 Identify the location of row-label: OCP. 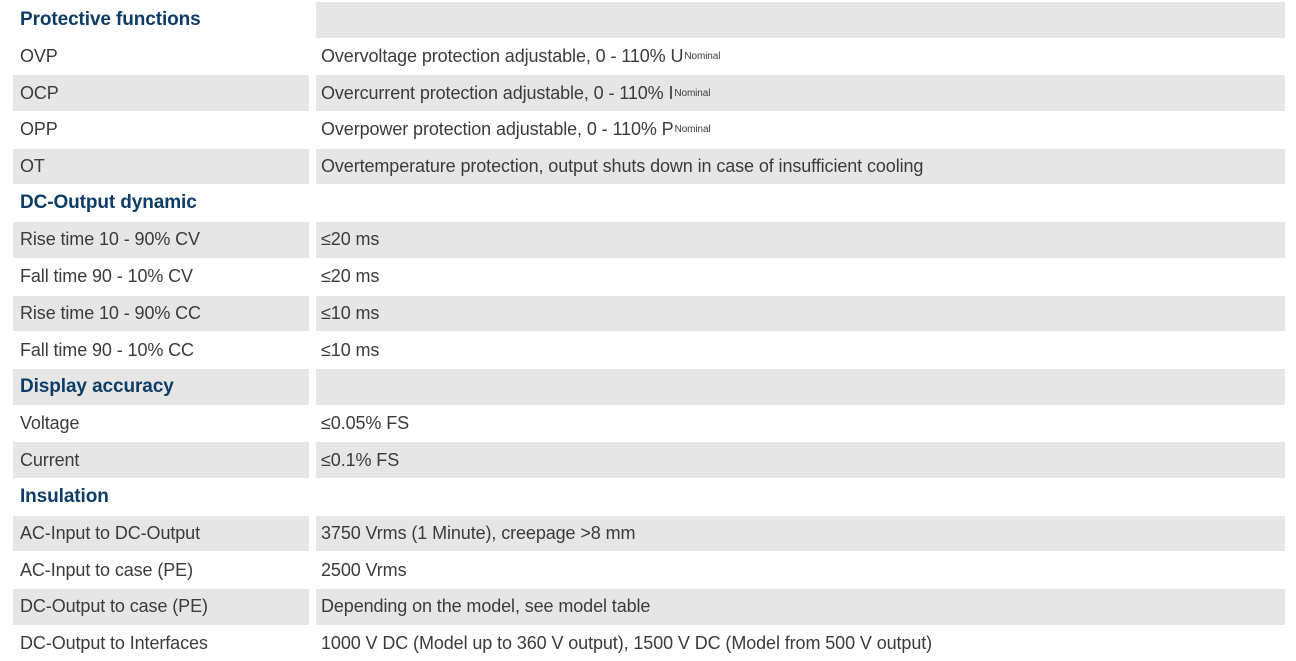
(161, 93).